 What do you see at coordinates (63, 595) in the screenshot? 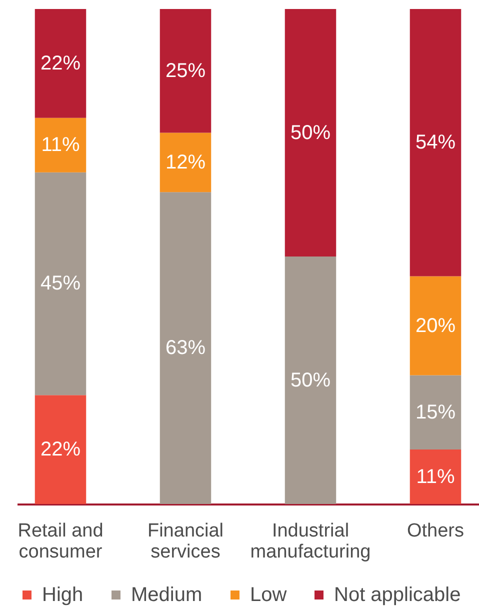
I see `legend-label: High` at bounding box center [63, 595].